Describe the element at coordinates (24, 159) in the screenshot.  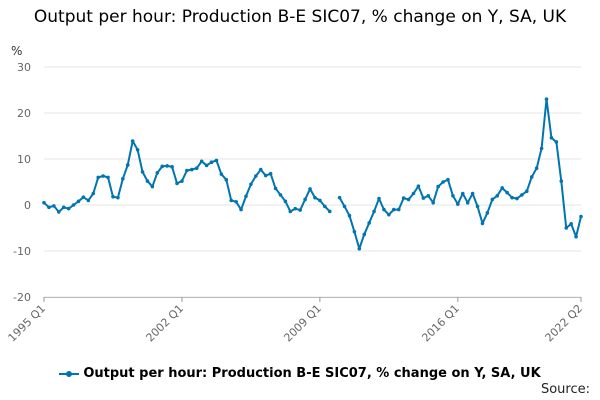
I see `y-tick-label: 10` at that location.